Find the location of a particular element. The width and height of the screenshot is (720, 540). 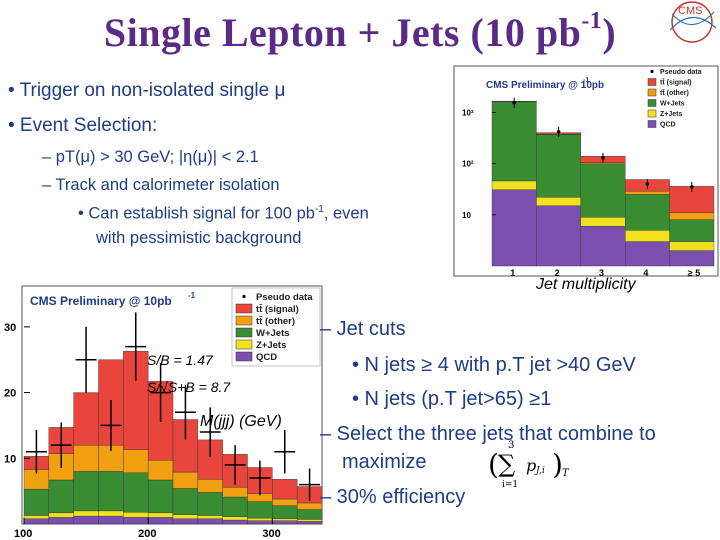

bullet-trigger: • Trigger on non-isolated single μ is located at coordinates (147, 90).